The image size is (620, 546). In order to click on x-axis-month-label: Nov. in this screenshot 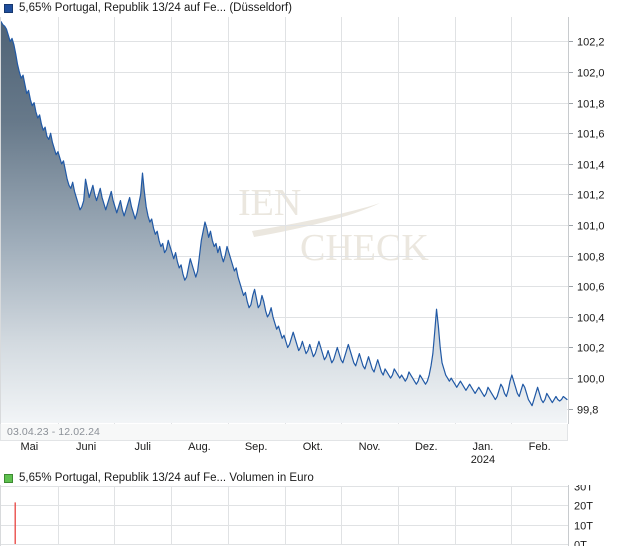, I will do `click(369, 447)`.